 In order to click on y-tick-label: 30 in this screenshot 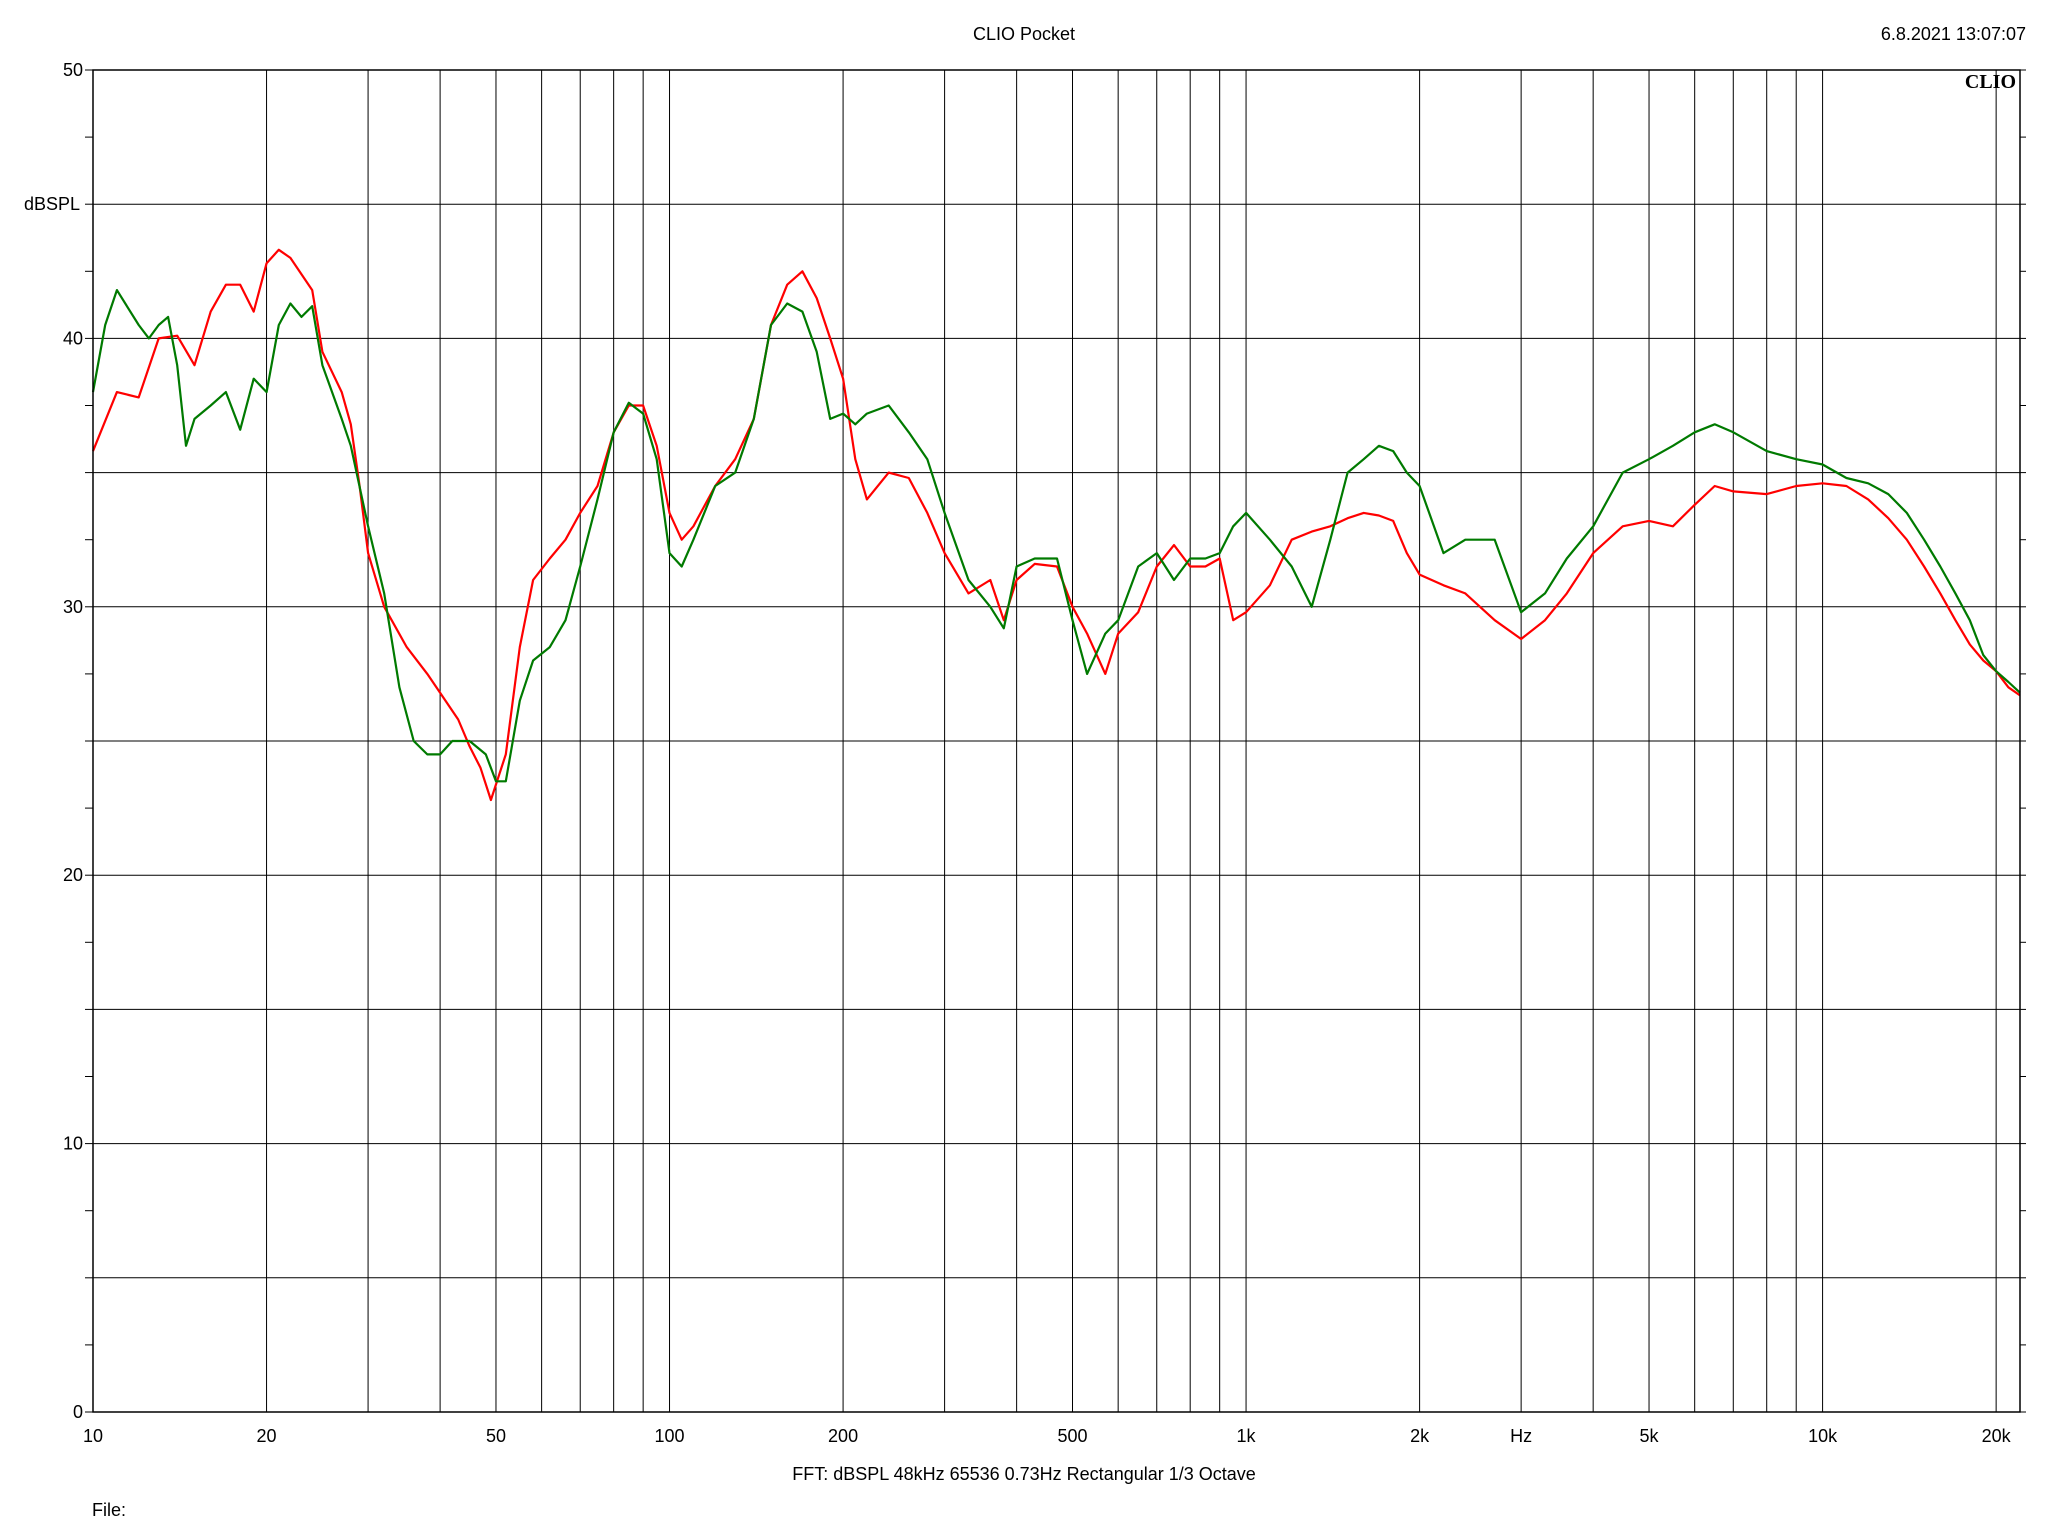, I will do `click(73, 607)`.